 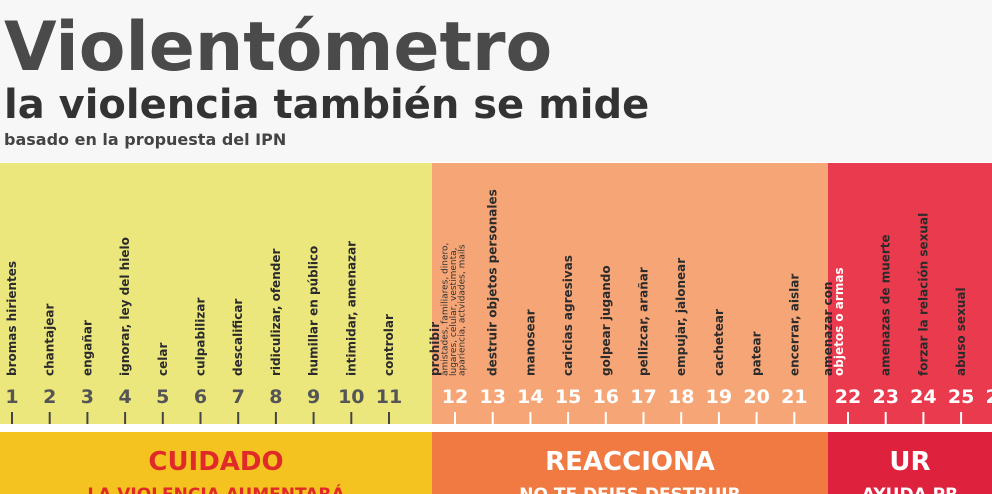 I want to click on item-number: 2, so click(x=49, y=397).